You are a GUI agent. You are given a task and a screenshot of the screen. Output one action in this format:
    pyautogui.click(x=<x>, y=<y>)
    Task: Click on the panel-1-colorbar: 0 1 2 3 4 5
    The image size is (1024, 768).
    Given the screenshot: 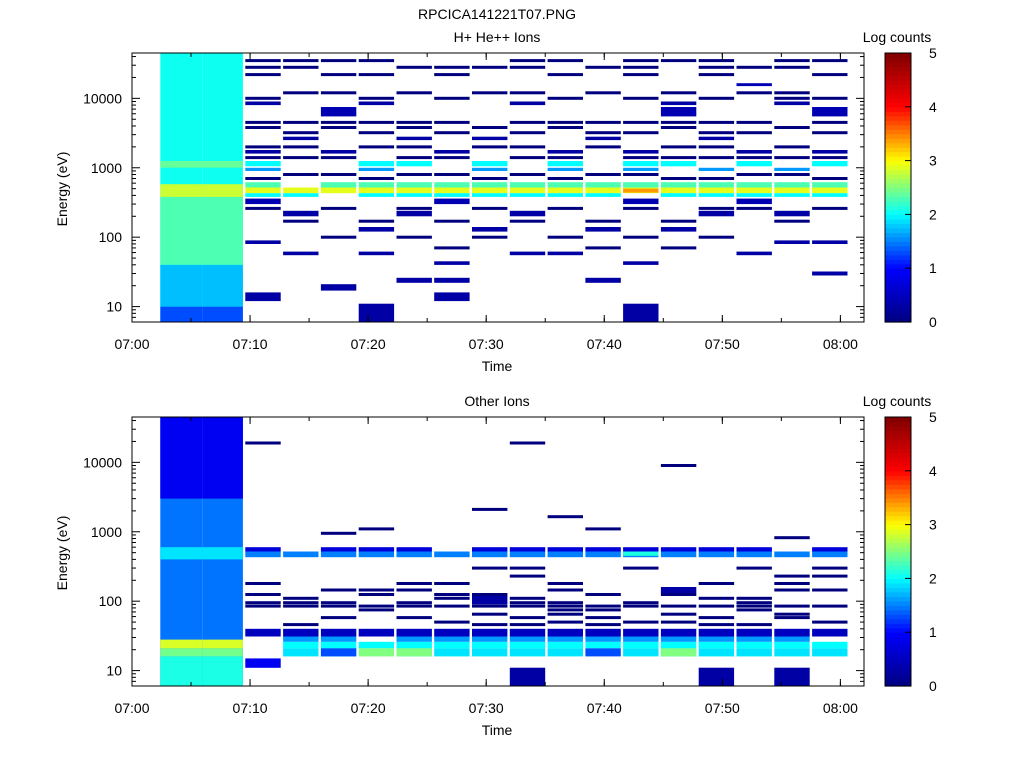 What is the action you would take?
    pyautogui.click(x=910, y=187)
    